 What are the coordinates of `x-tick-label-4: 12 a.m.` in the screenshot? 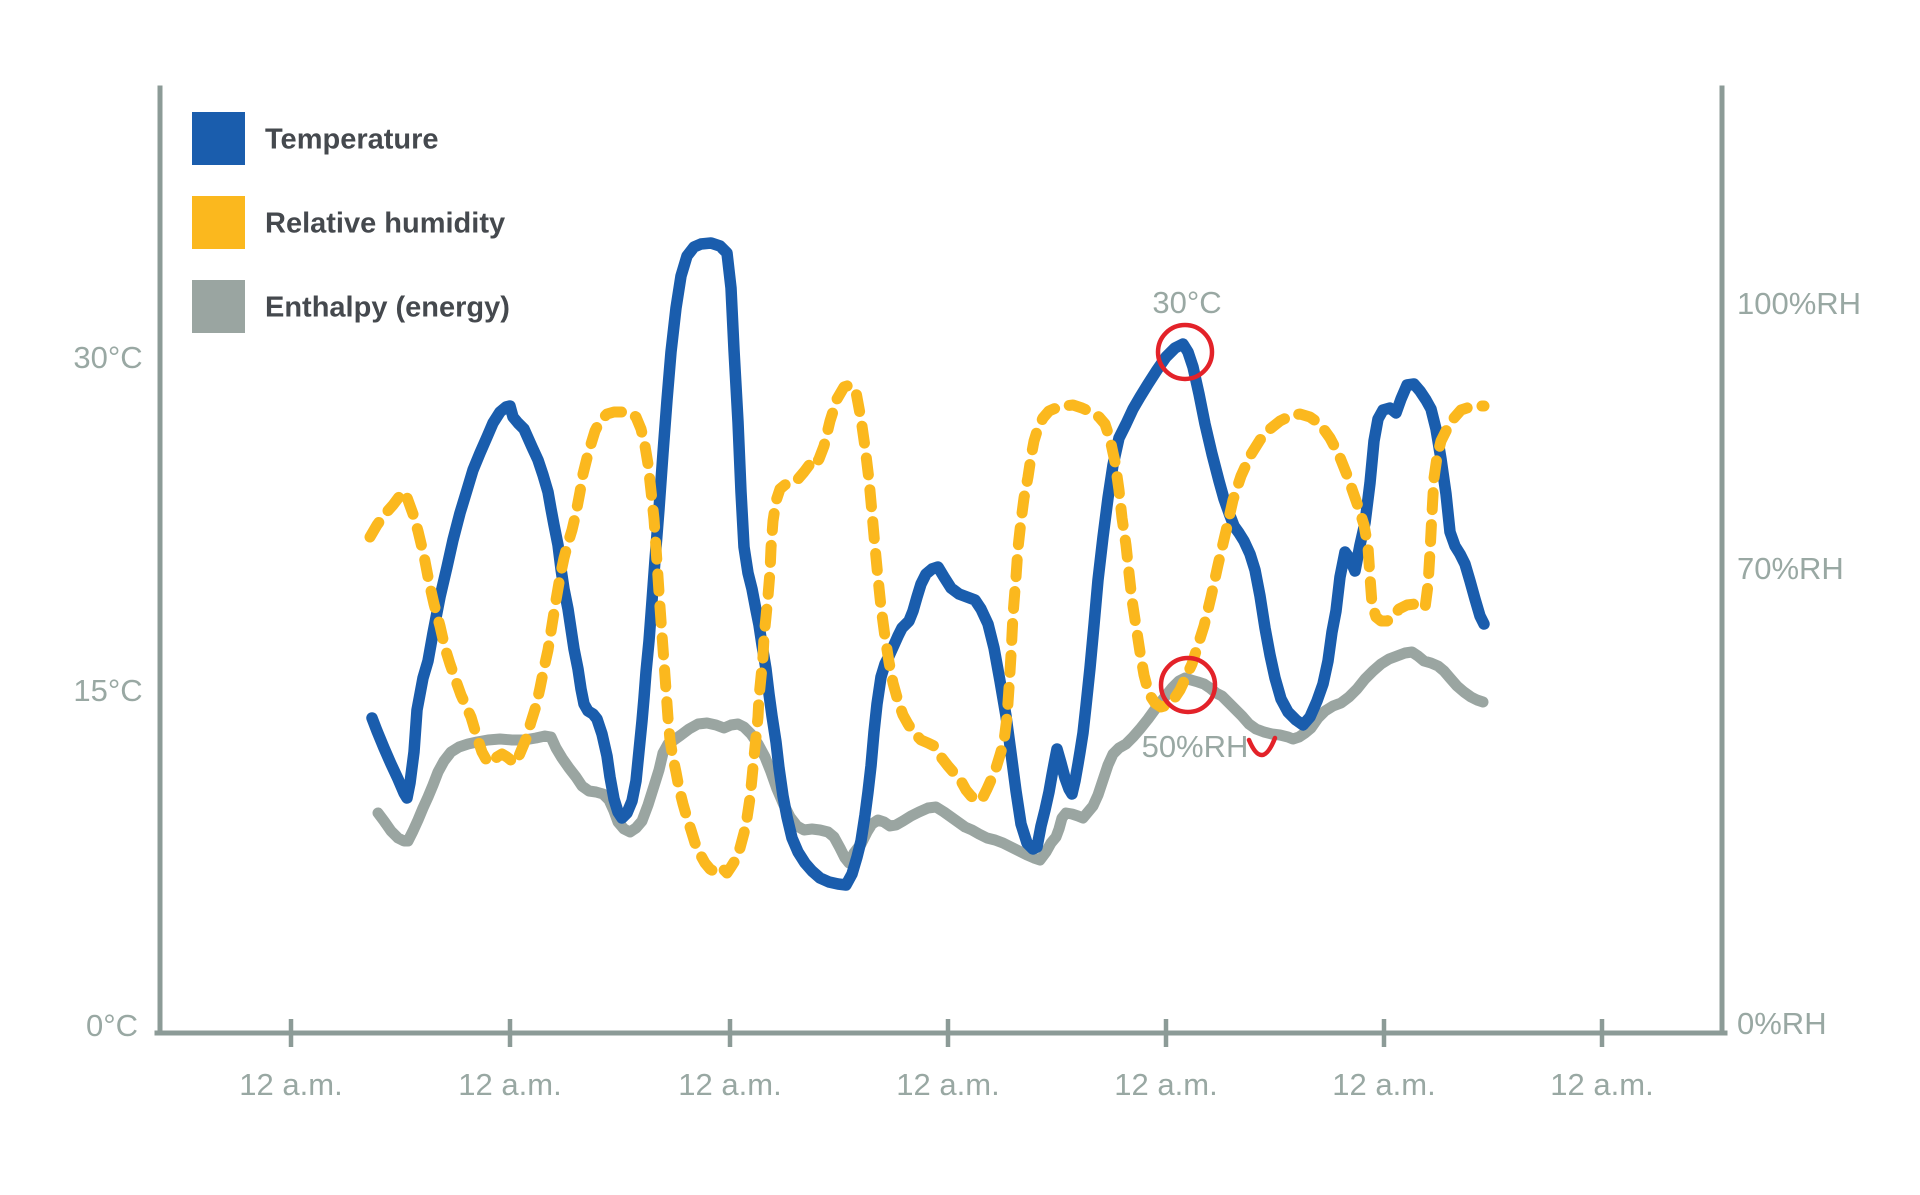 It's located at (1165, 1084).